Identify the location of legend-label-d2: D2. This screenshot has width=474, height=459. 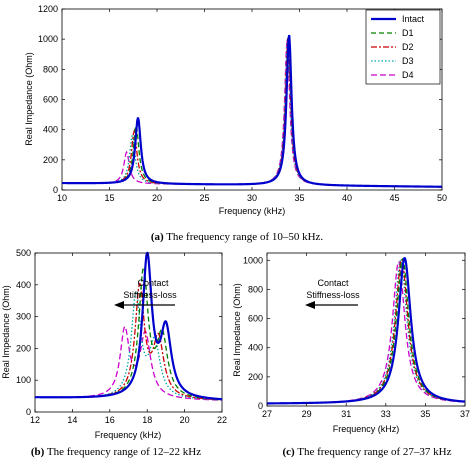
(408, 47).